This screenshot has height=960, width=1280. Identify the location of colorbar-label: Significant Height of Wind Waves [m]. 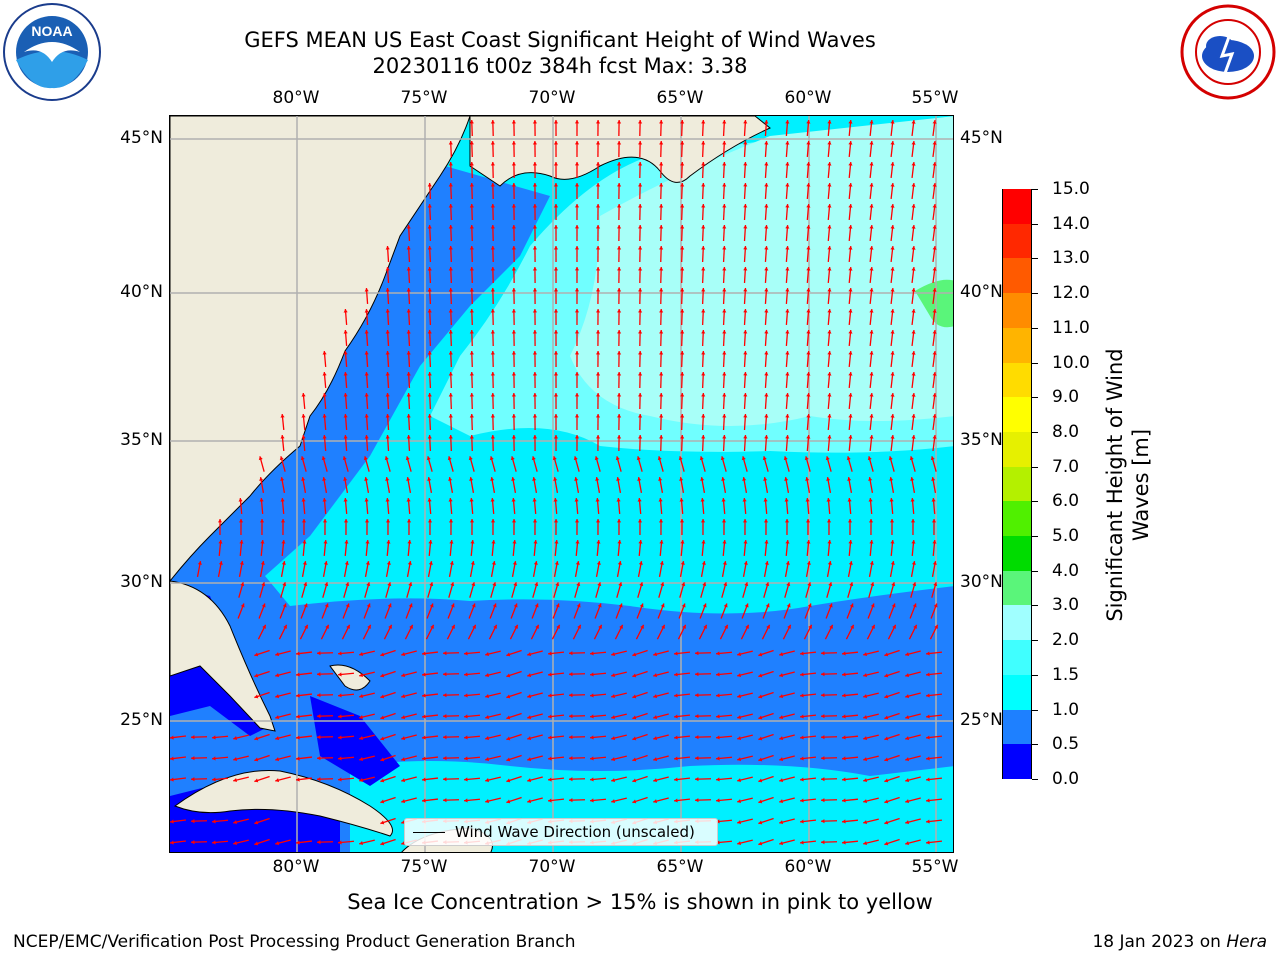
(1128, 485).